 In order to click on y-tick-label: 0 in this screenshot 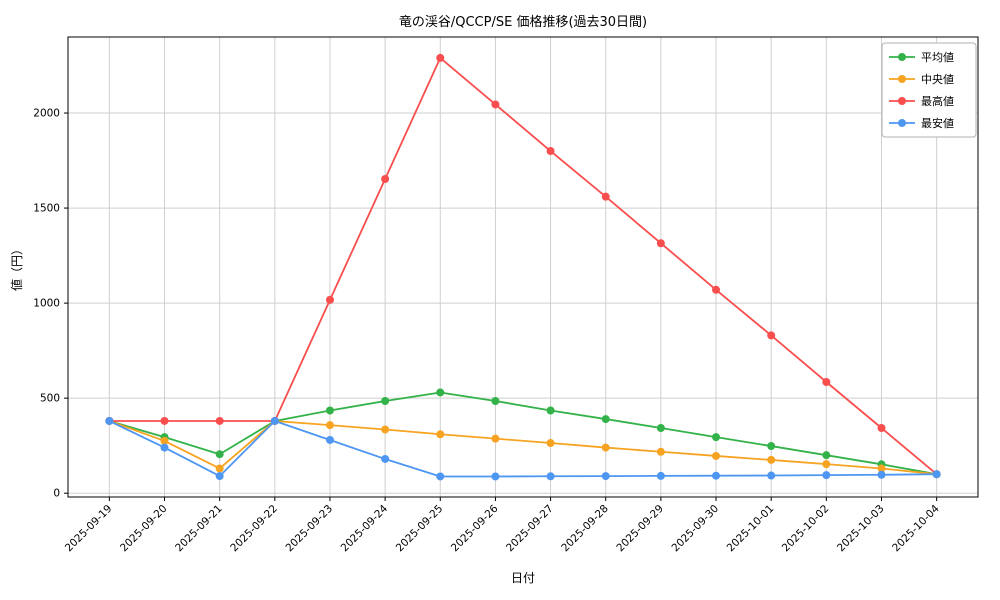, I will do `click(56, 494)`.